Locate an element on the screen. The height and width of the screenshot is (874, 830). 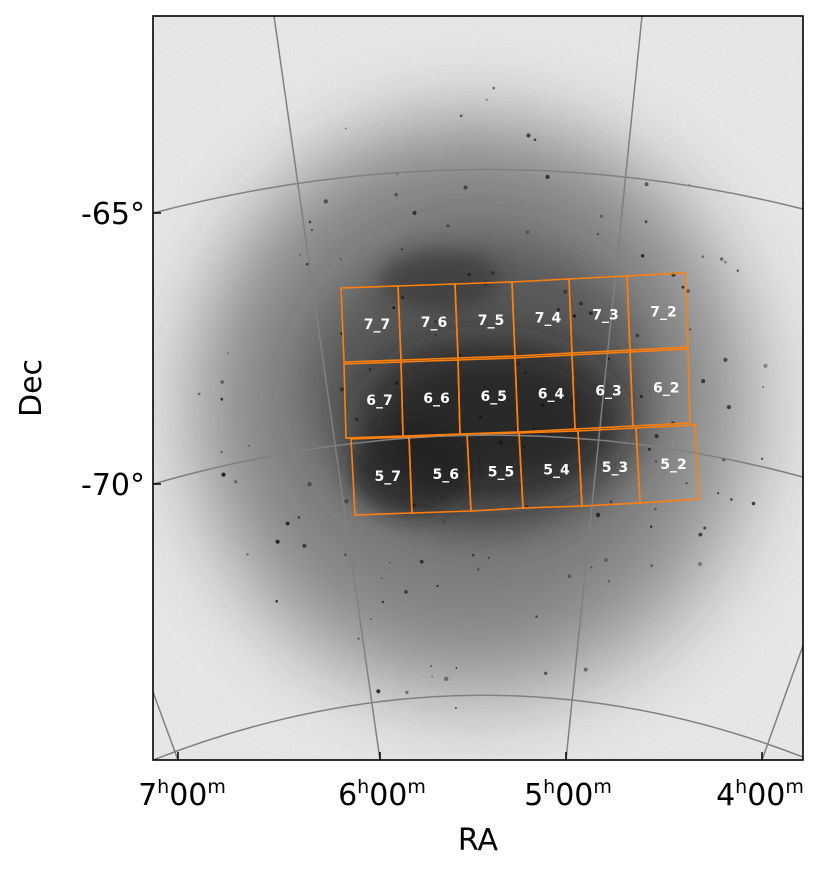
dec-tick-label: -70° is located at coordinates (113, 485).